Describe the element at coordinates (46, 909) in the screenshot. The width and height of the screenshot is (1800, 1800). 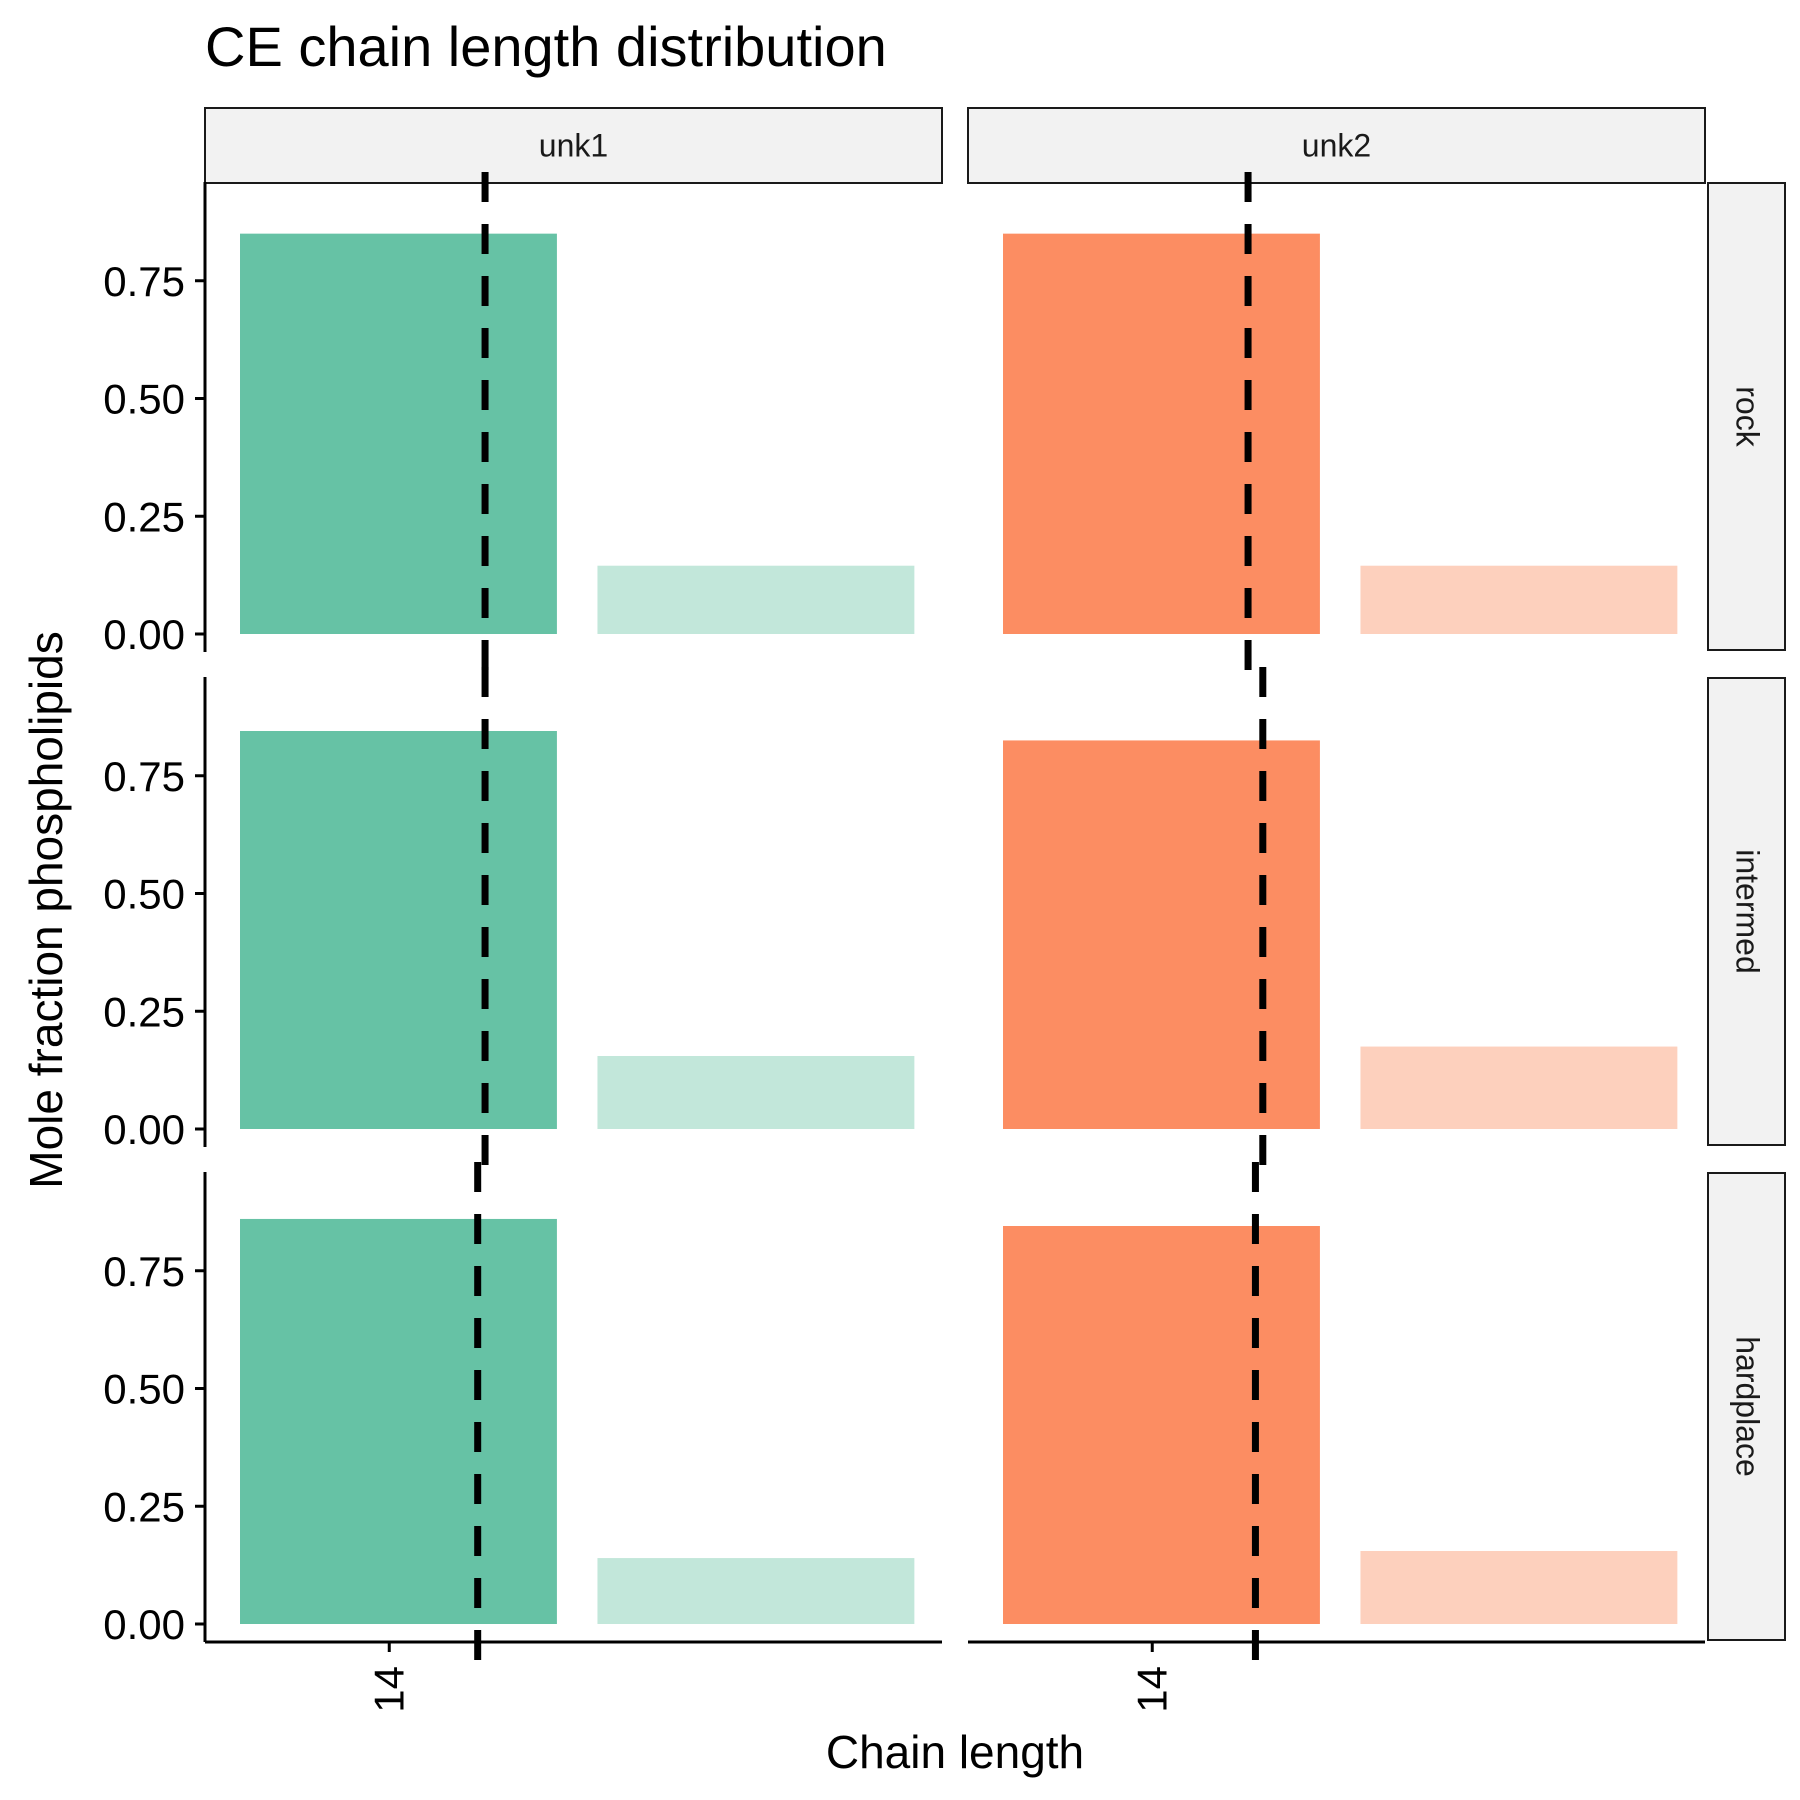
I see `y-axis-title: Mole fraction phospholipids` at that location.